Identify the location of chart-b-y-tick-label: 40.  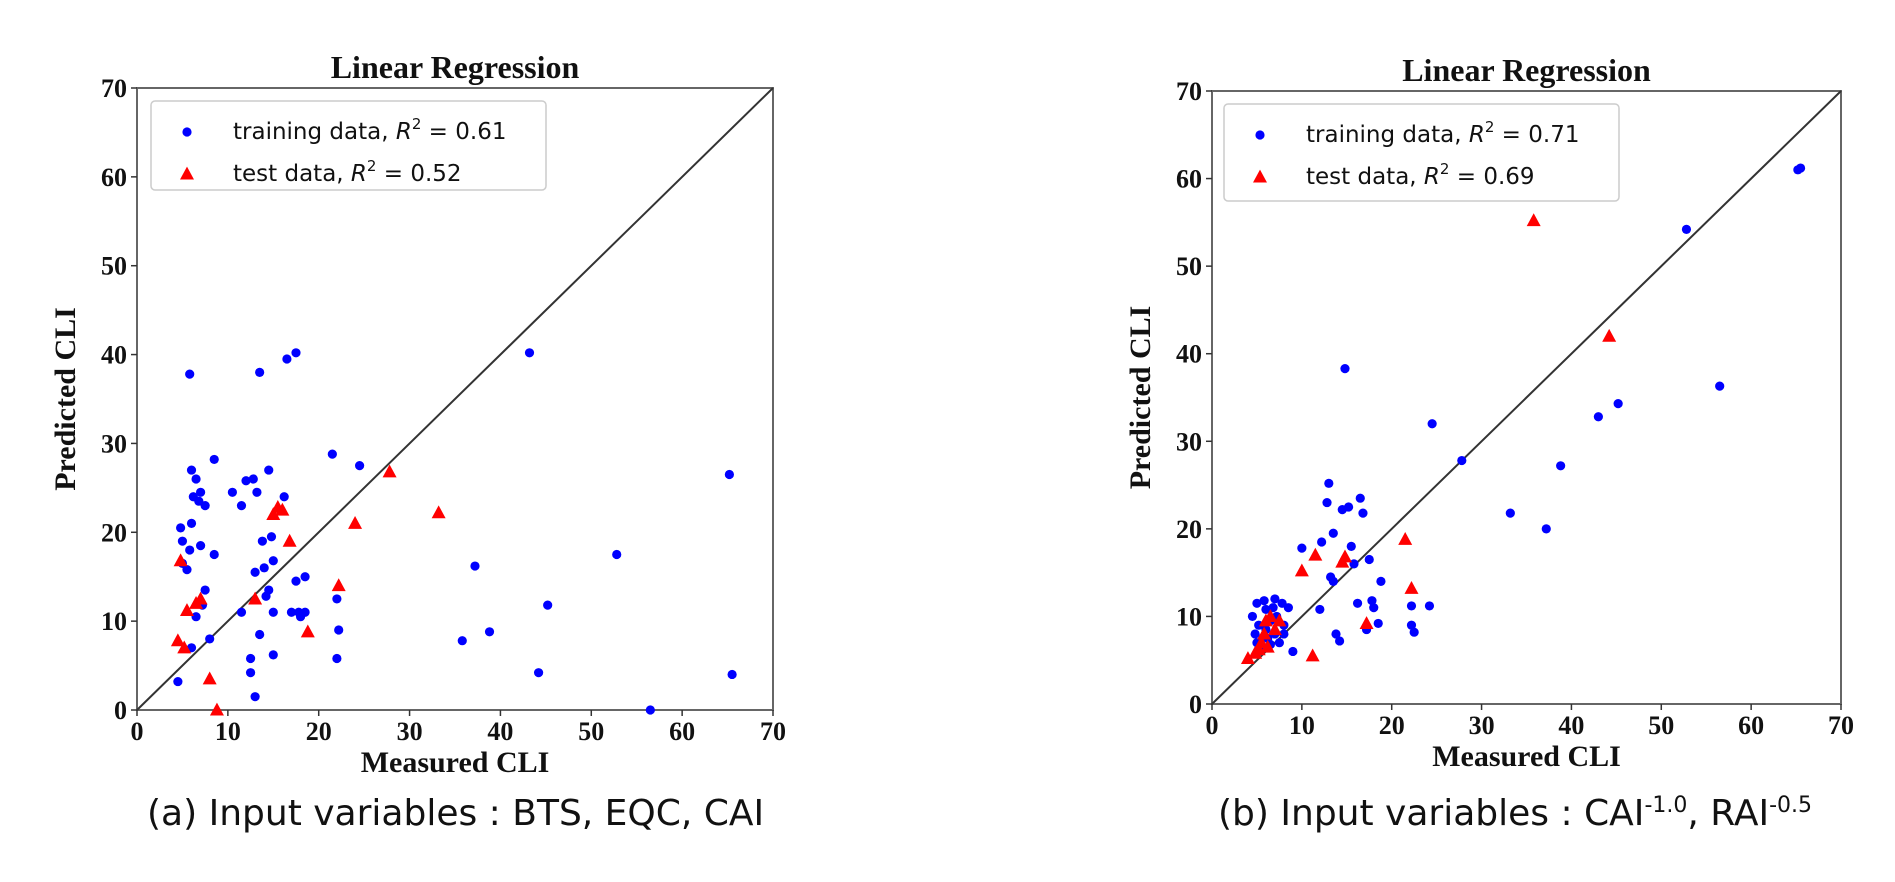
(1189, 354).